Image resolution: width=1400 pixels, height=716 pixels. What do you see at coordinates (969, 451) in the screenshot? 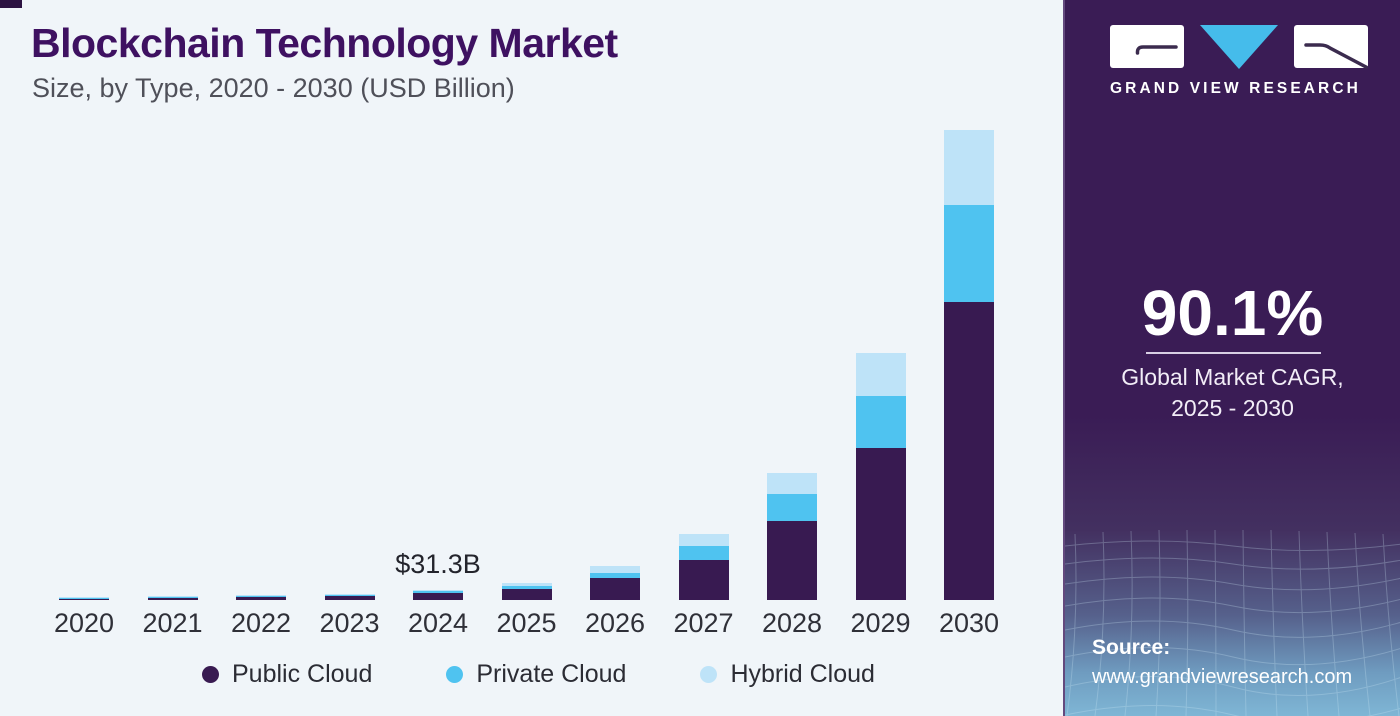
I see `bar-segment-2030-public-cloud` at bounding box center [969, 451].